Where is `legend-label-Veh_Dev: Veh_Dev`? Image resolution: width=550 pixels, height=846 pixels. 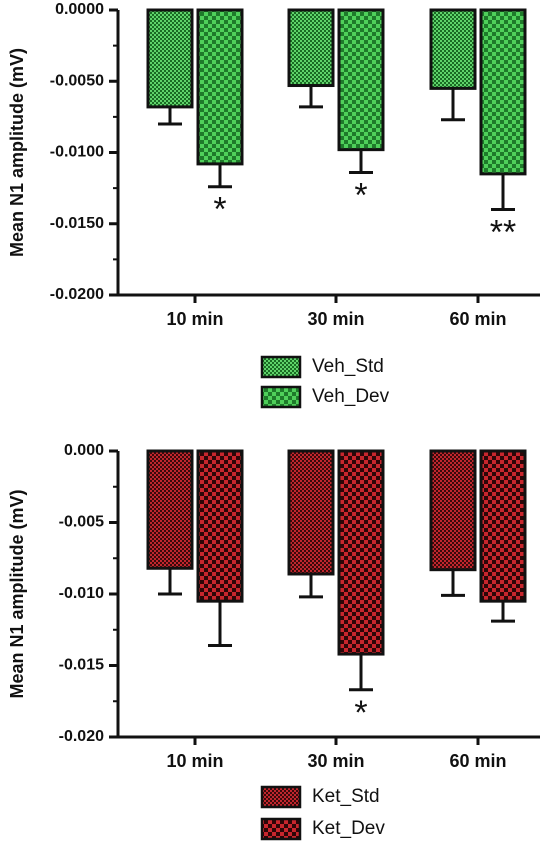
legend-label-Veh_Dev: Veh_Dev is located at coordinates (351, 396).